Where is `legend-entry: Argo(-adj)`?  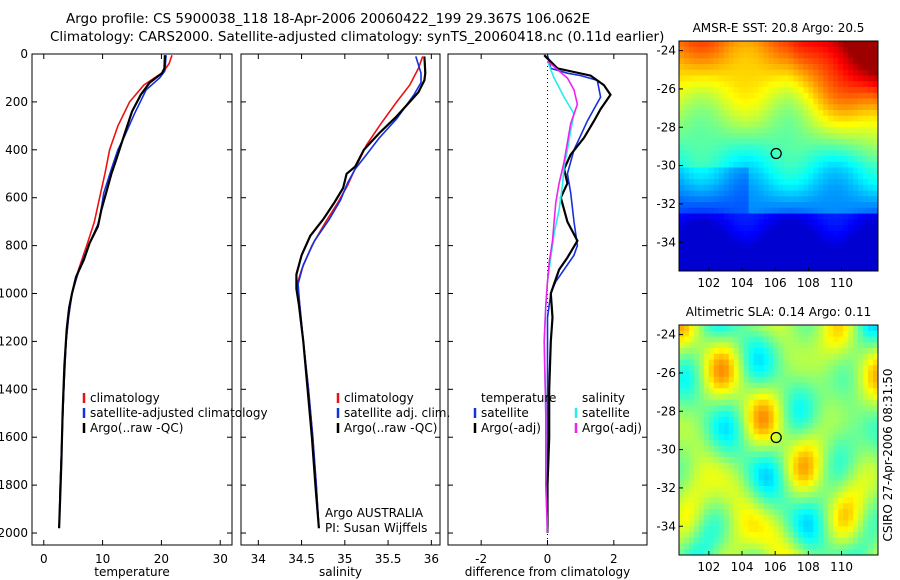
legend-entry: Argo(-adj) is located at coordinates (511, 428).